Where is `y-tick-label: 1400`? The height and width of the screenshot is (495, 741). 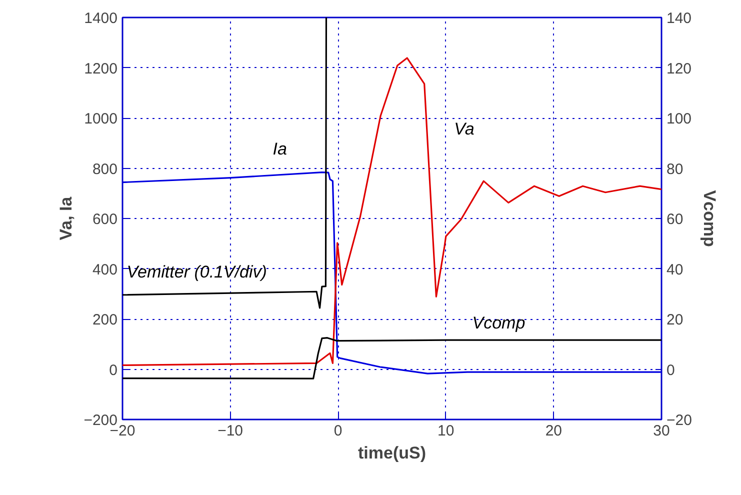 y-tick-label: 1400 is located at coordinates (101, 18).